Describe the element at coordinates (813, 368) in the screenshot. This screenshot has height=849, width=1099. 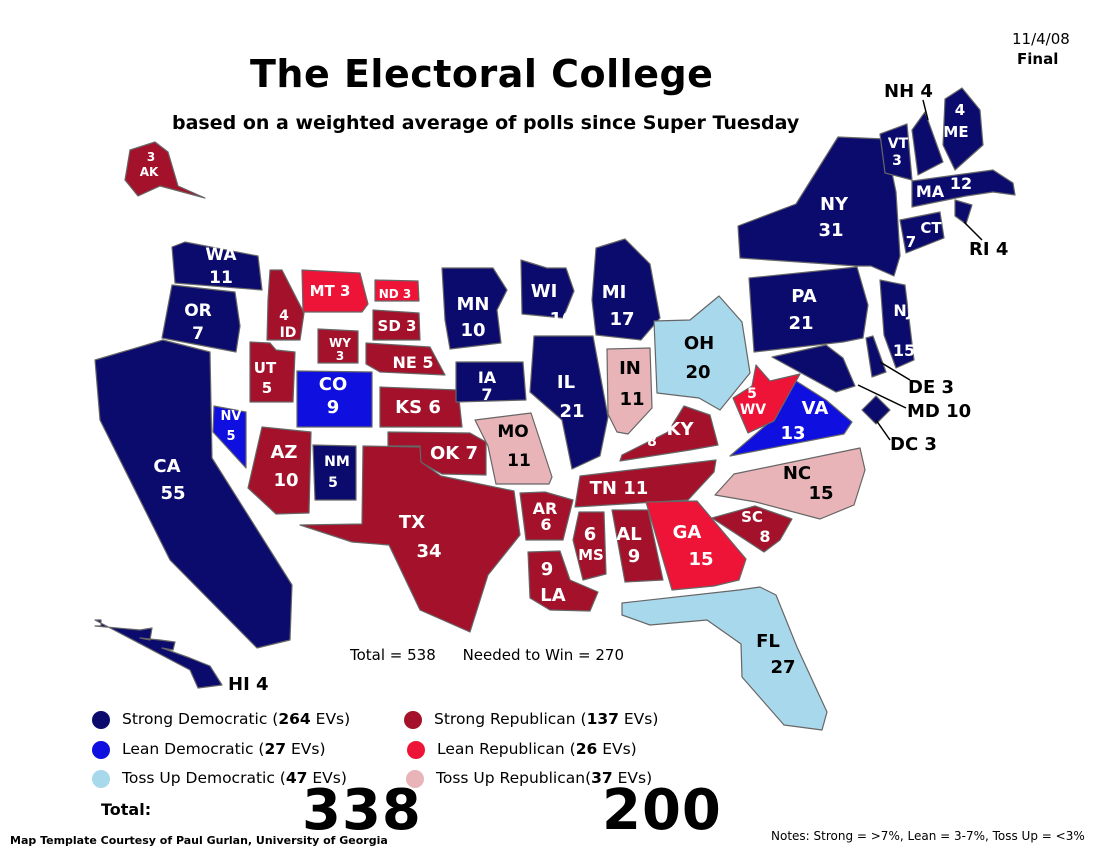
I see `state-md` at that location.